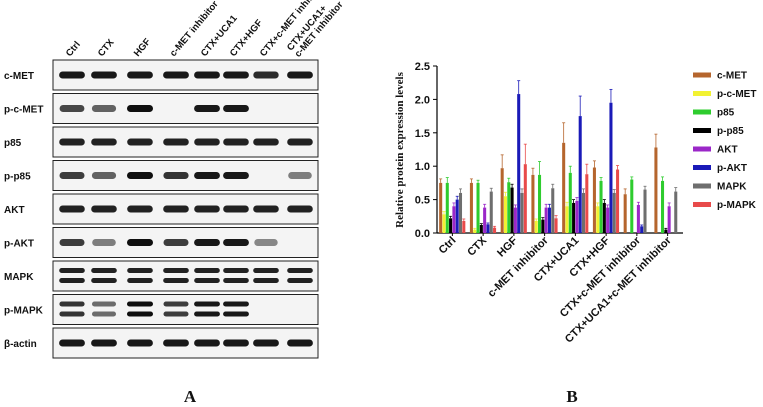 The image size is (763, 407). Describe the element at coordinates (725, 141) in the screenshot. I see `chart-legend: c-MET p-c-MET p85 p-p85 AKT p-AKT MAPK p-MAPK` at that location.